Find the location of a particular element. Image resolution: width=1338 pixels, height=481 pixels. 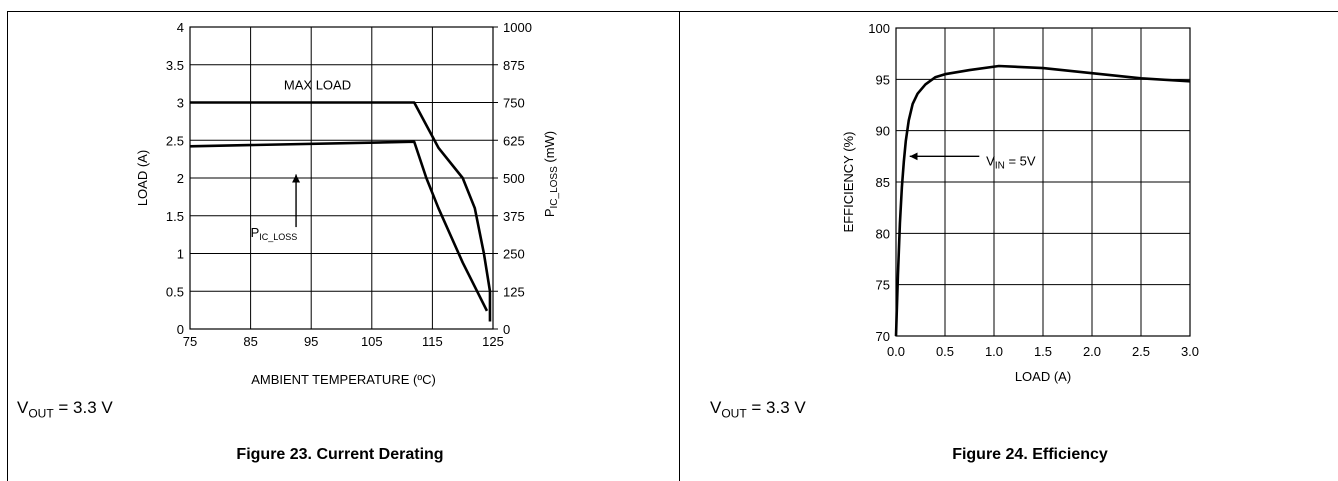

y-tick-label: 80 is located at coordinates (883, 233).